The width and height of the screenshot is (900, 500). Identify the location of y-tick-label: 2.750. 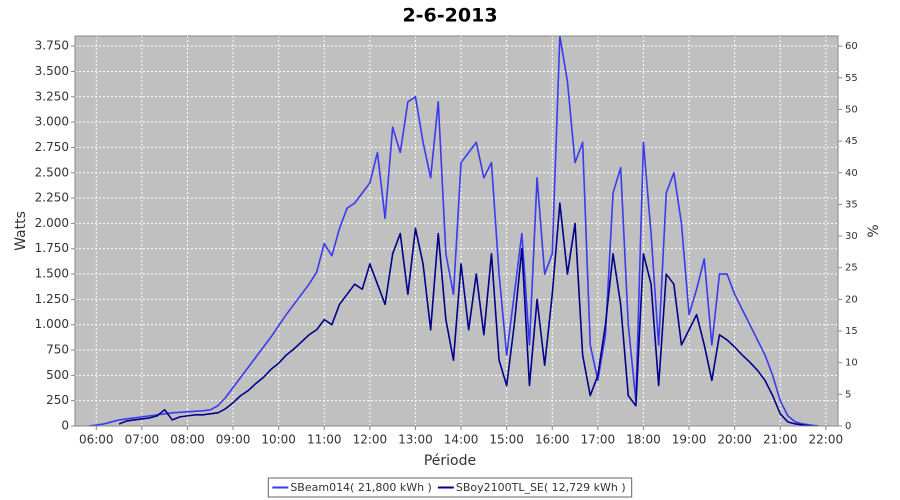
(52, 147).